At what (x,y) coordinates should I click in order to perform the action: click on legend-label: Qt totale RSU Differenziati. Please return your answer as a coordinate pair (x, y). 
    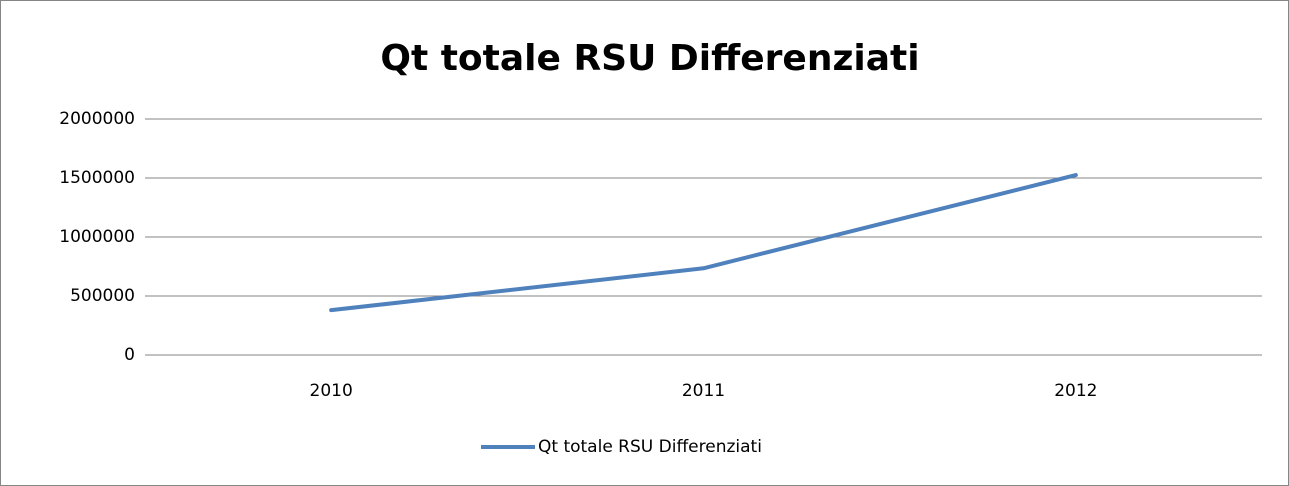
    Looking at the image, I should click on (650, 447).